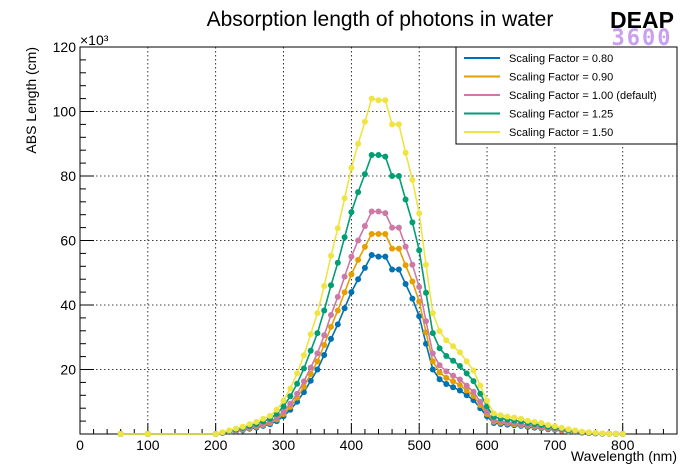  I want to click on chart-title: Absorption length of photons in water, so click(380, 19).